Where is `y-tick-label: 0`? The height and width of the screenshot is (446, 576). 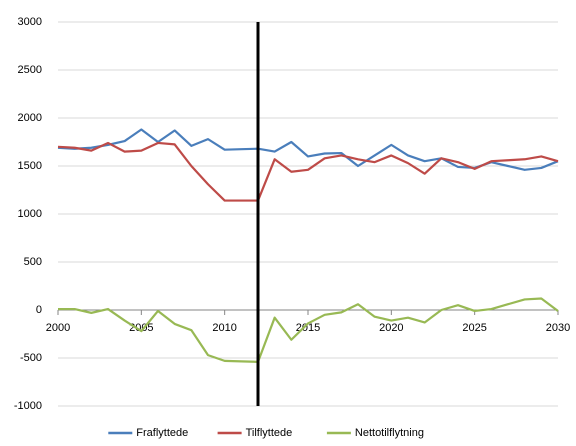 y-tick-label: 0 is located at coordinates (39, 310).